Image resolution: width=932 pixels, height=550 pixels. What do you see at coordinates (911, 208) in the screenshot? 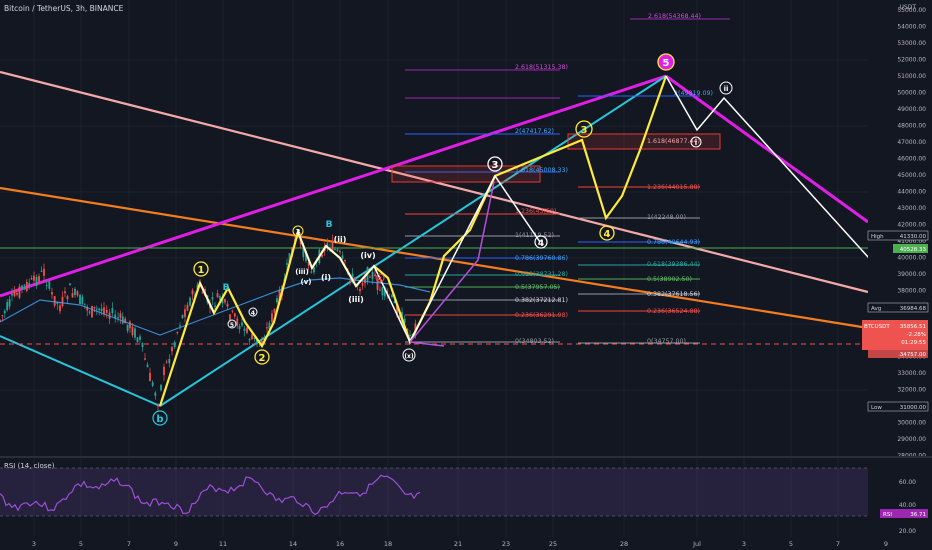
I see `price-tick-label: 43000.00` at bounding box center [911, 208].